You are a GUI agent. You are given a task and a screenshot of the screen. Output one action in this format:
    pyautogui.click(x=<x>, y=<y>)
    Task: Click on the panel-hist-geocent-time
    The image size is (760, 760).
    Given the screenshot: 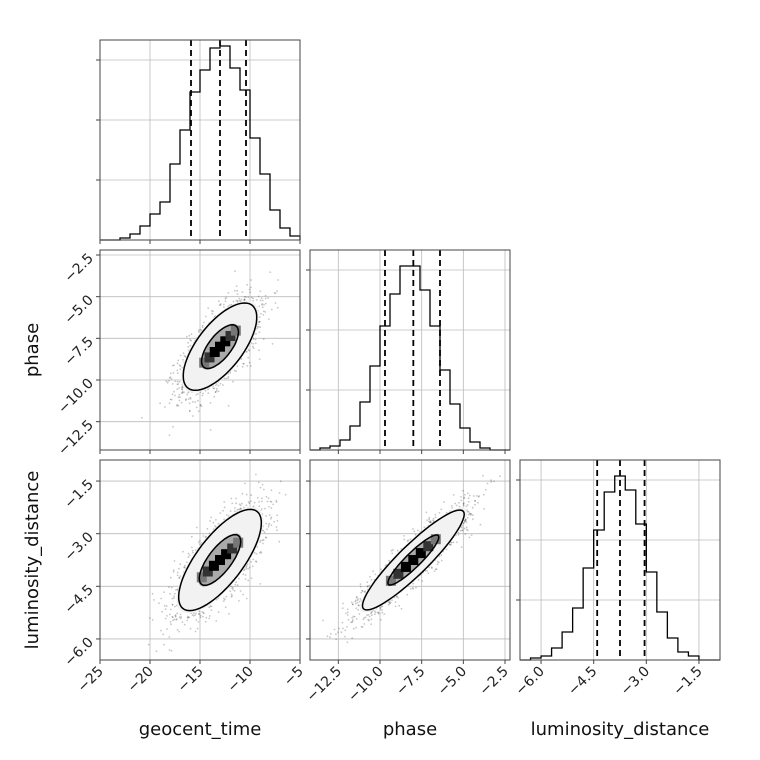 What is the action you would take?
    pyautogui.click(x=198, y=141)
    